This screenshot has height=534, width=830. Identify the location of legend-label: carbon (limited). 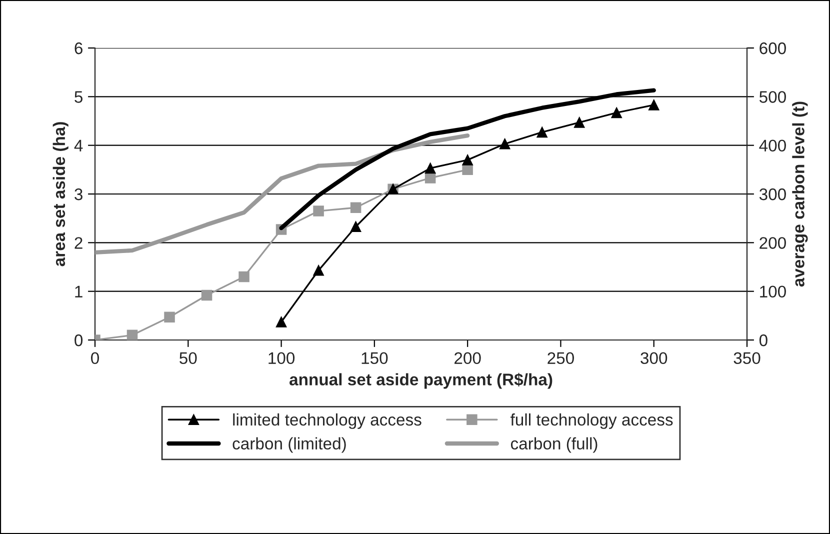
(289, 445).